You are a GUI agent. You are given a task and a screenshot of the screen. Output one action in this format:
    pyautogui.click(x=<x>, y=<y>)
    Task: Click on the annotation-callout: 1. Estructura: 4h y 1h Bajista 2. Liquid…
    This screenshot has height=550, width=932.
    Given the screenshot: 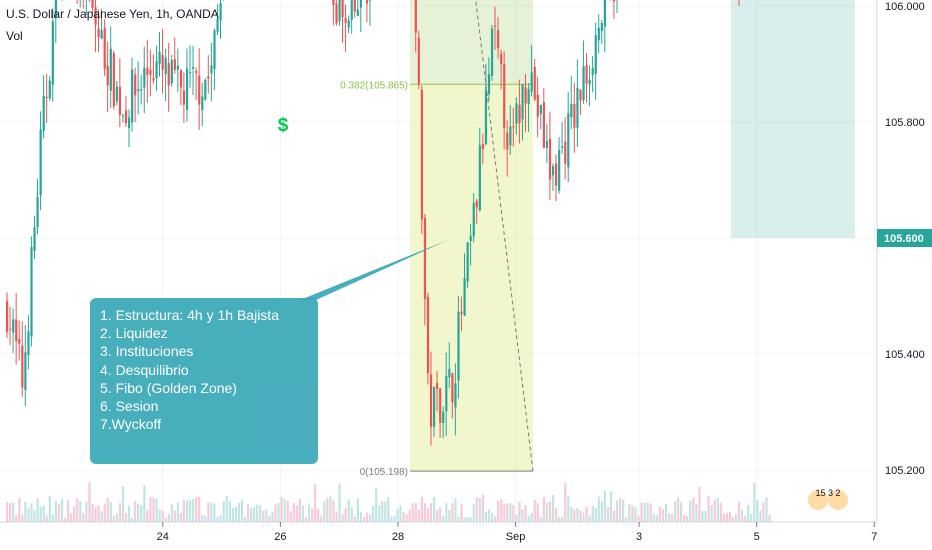 What is the action you would take?
    pyautogui.click(x=204, y=381)
    